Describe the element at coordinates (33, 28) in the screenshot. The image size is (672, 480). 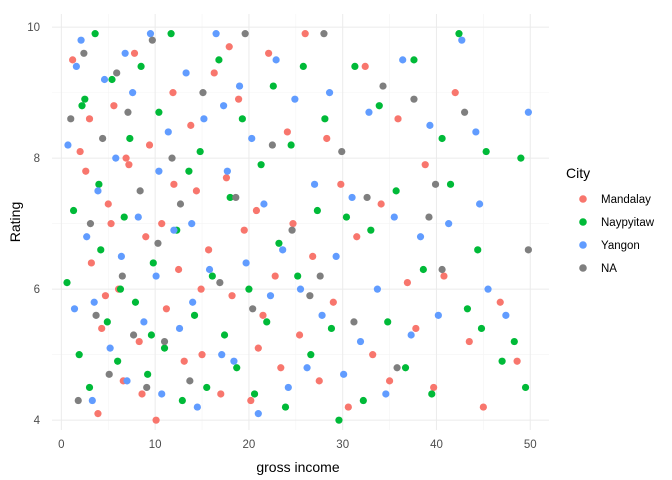
I see `y-tick-label: 10` at that location.